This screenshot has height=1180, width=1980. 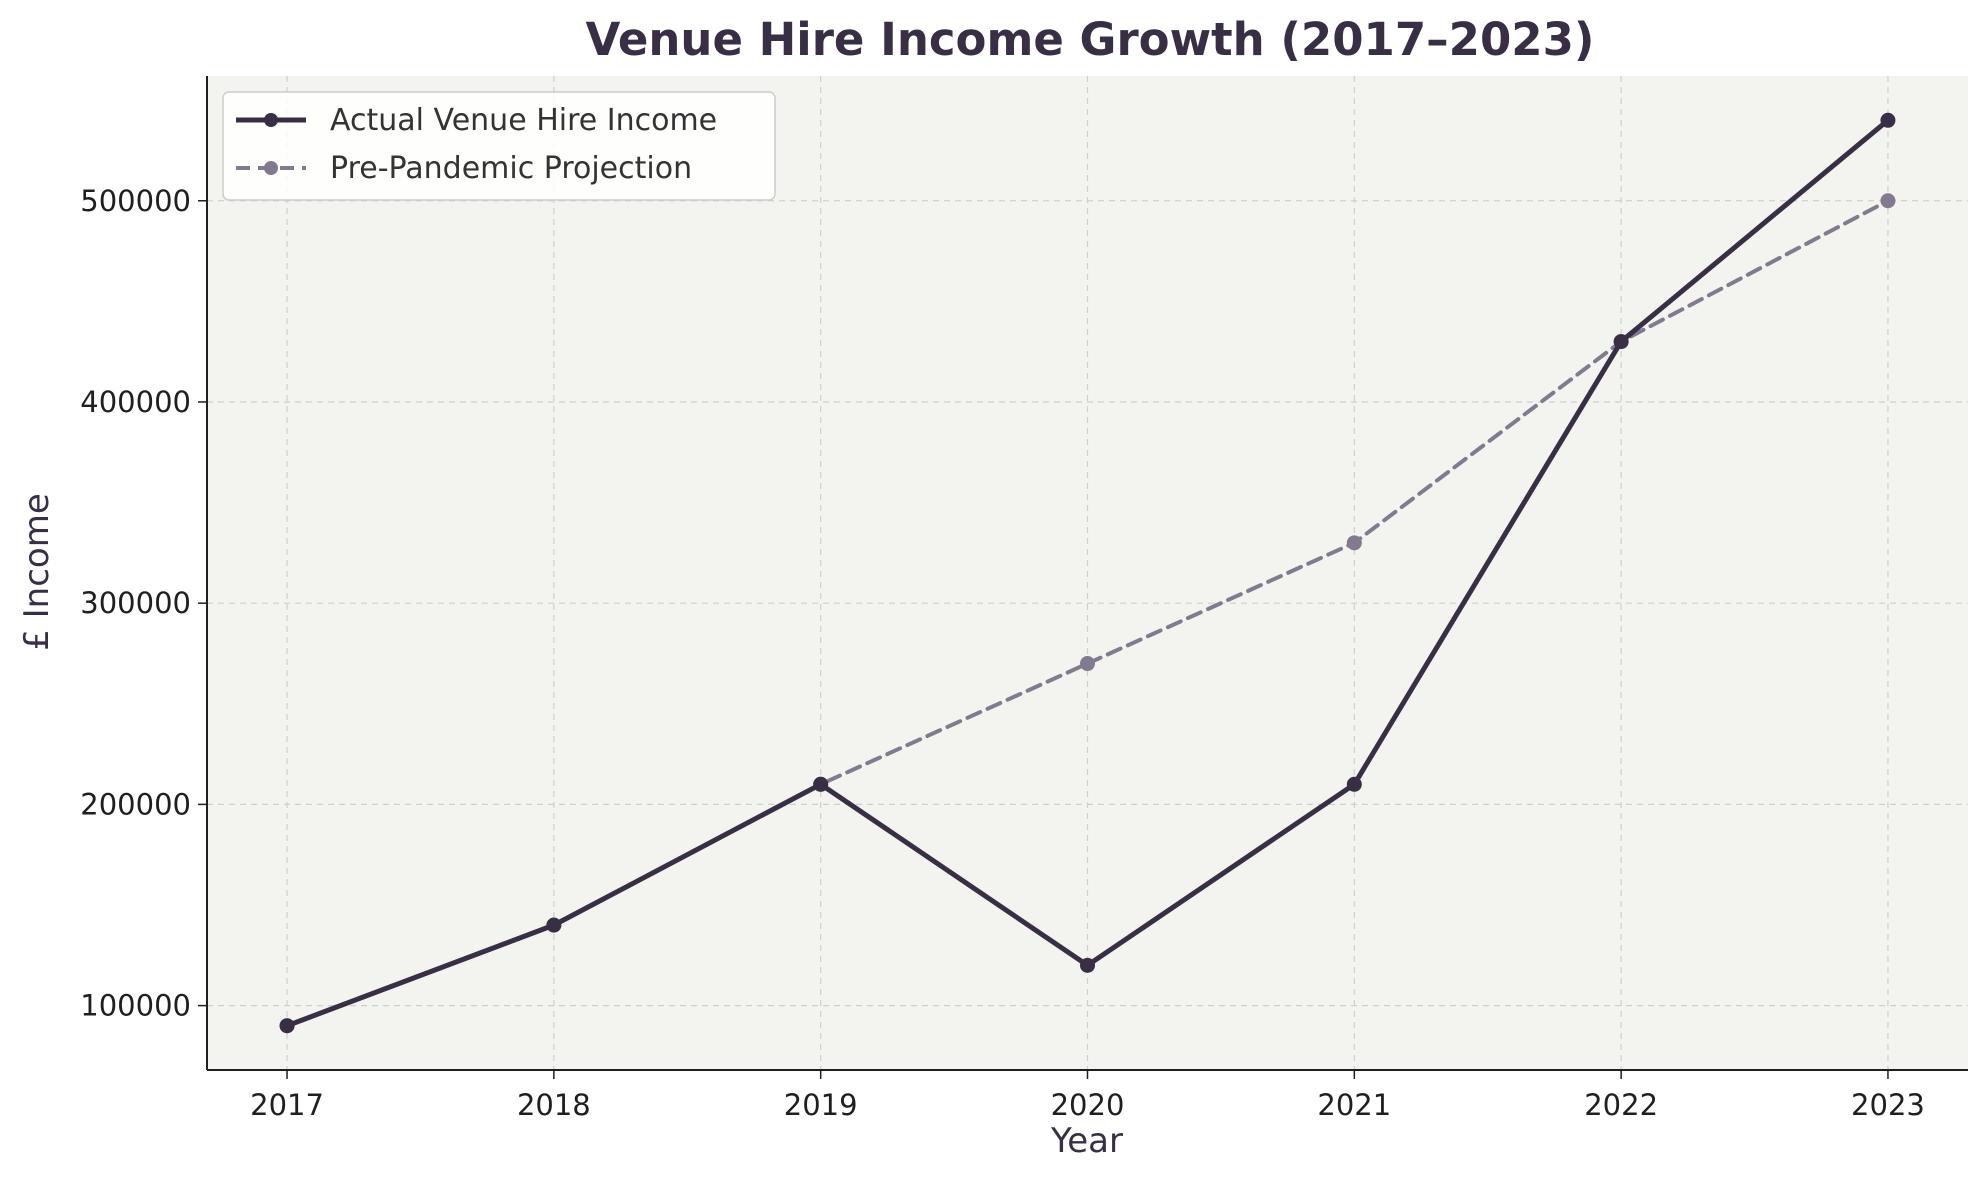 What do you see at coordinates (135, 603) in the screenshot?
I see `y-tick-label: 300000` at bounding box center [135, 603].